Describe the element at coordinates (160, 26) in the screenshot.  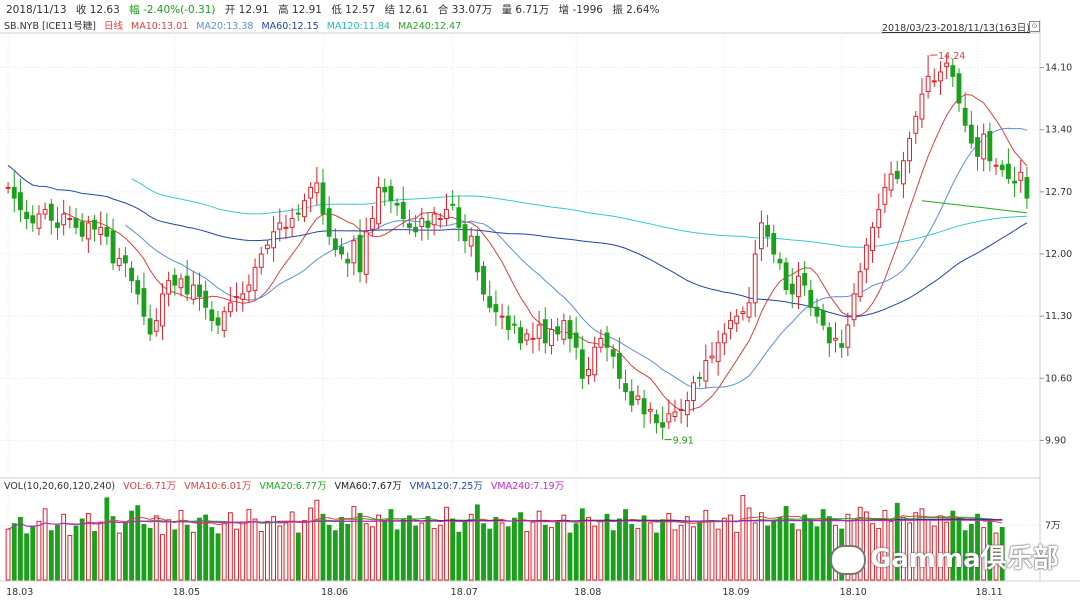
I see `ma10-label: MA10:13.01` at that location.